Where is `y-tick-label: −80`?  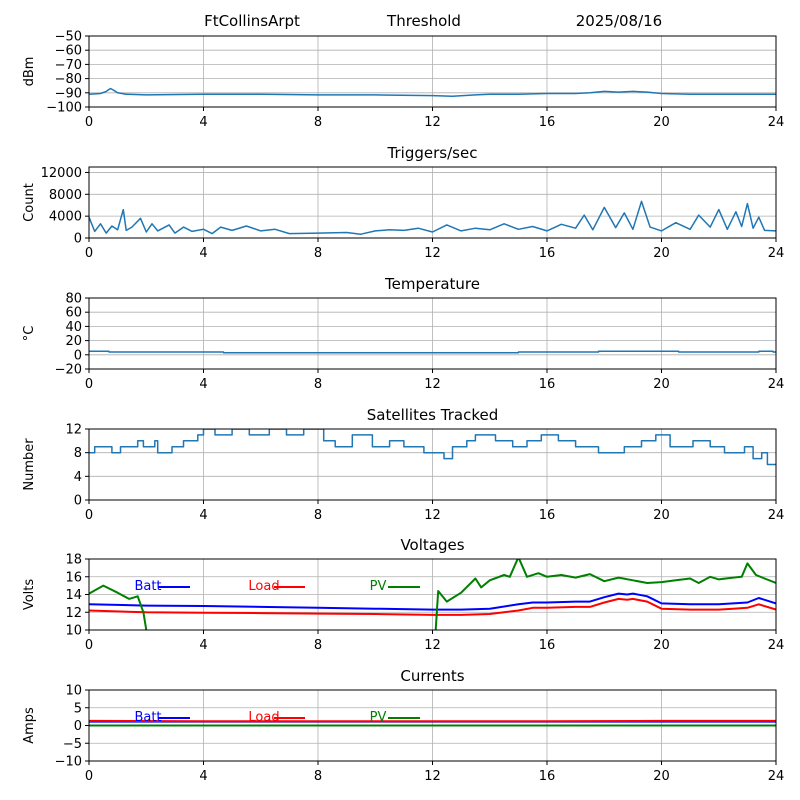 y-tick-label: −80 is located at coordinates (68, 79).